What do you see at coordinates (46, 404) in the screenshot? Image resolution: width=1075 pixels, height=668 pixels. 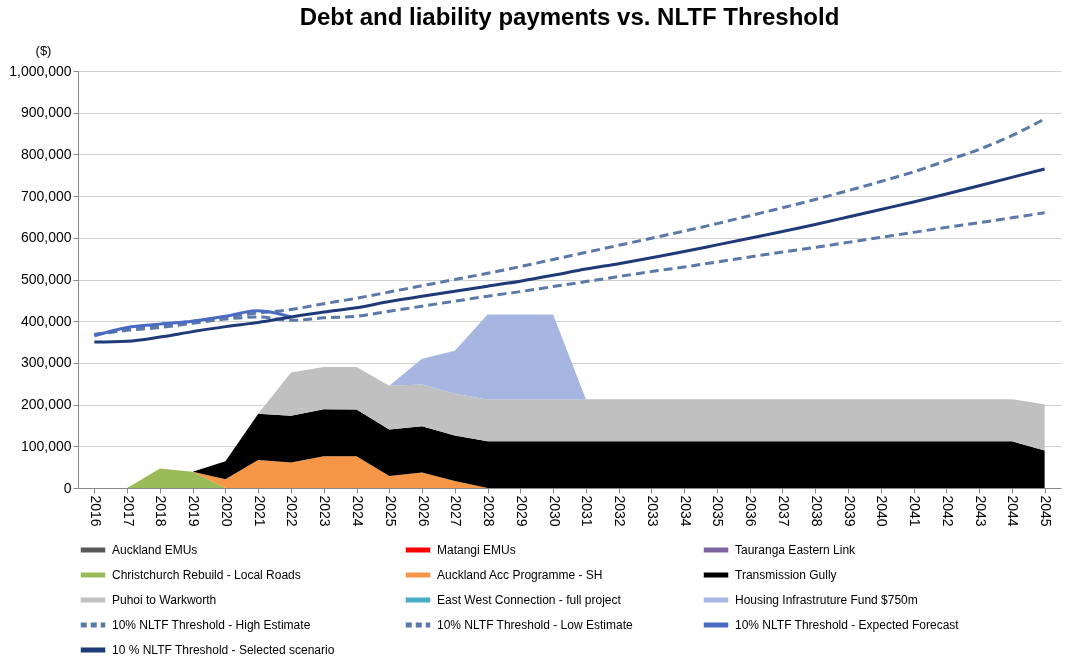 I see `y-tick-label: 200,000` at bounding box center [46, 404].